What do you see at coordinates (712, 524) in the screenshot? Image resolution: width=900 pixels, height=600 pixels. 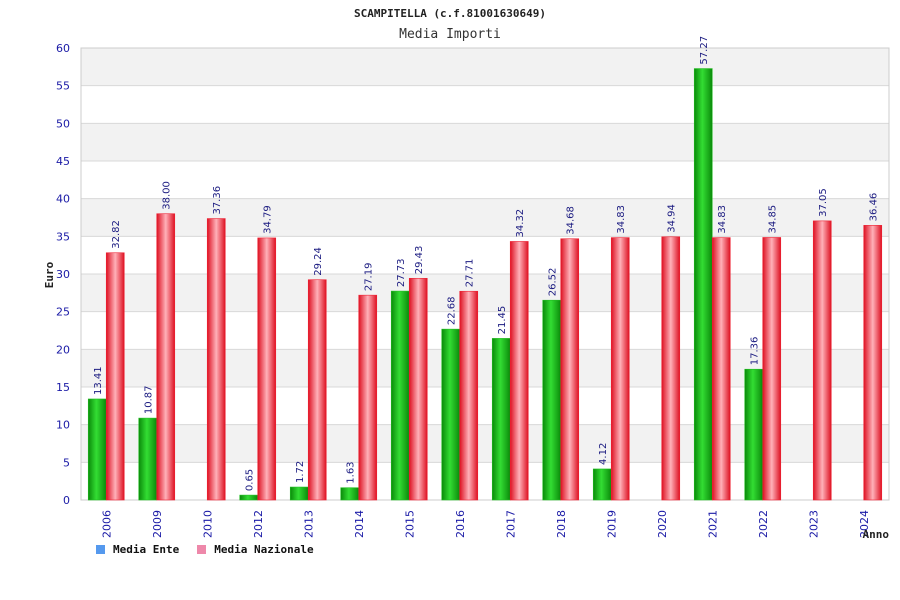 I see `x-tick-label: 2021` at bounding box center [712, 524].